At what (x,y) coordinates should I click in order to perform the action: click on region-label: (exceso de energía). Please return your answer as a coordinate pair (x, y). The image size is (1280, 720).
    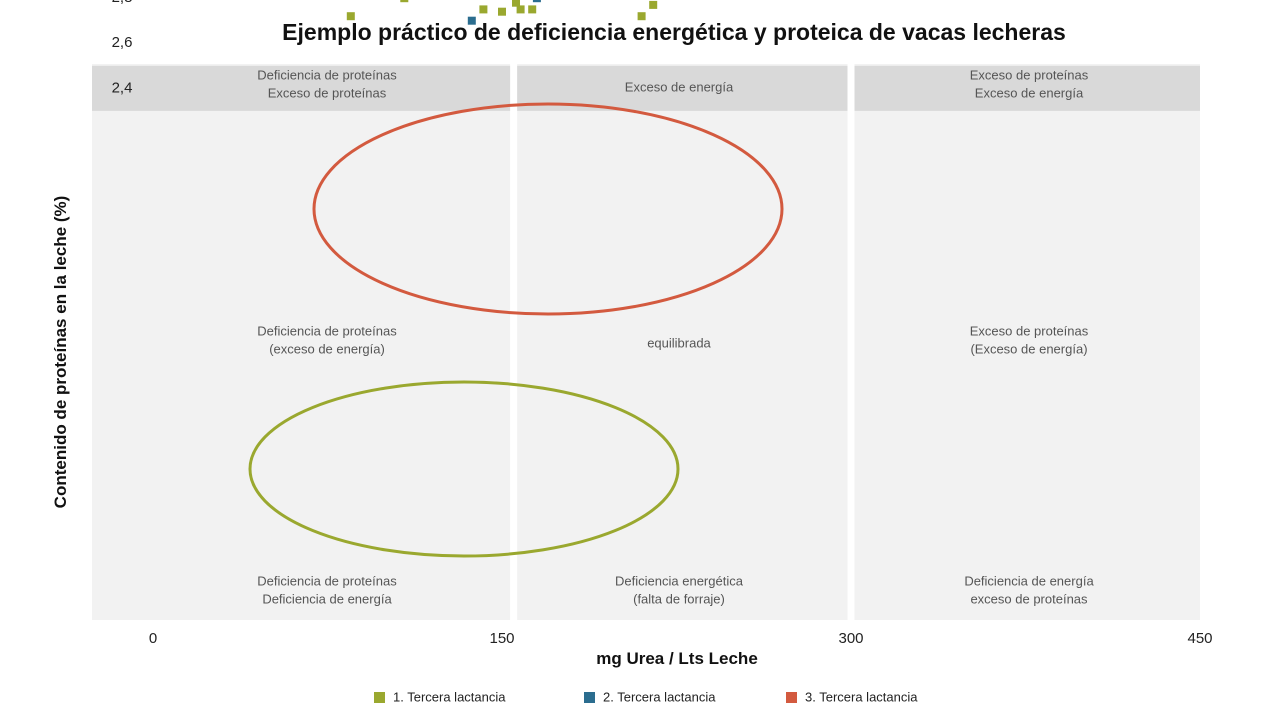
    Looking at the image, I should click on (327, 348).